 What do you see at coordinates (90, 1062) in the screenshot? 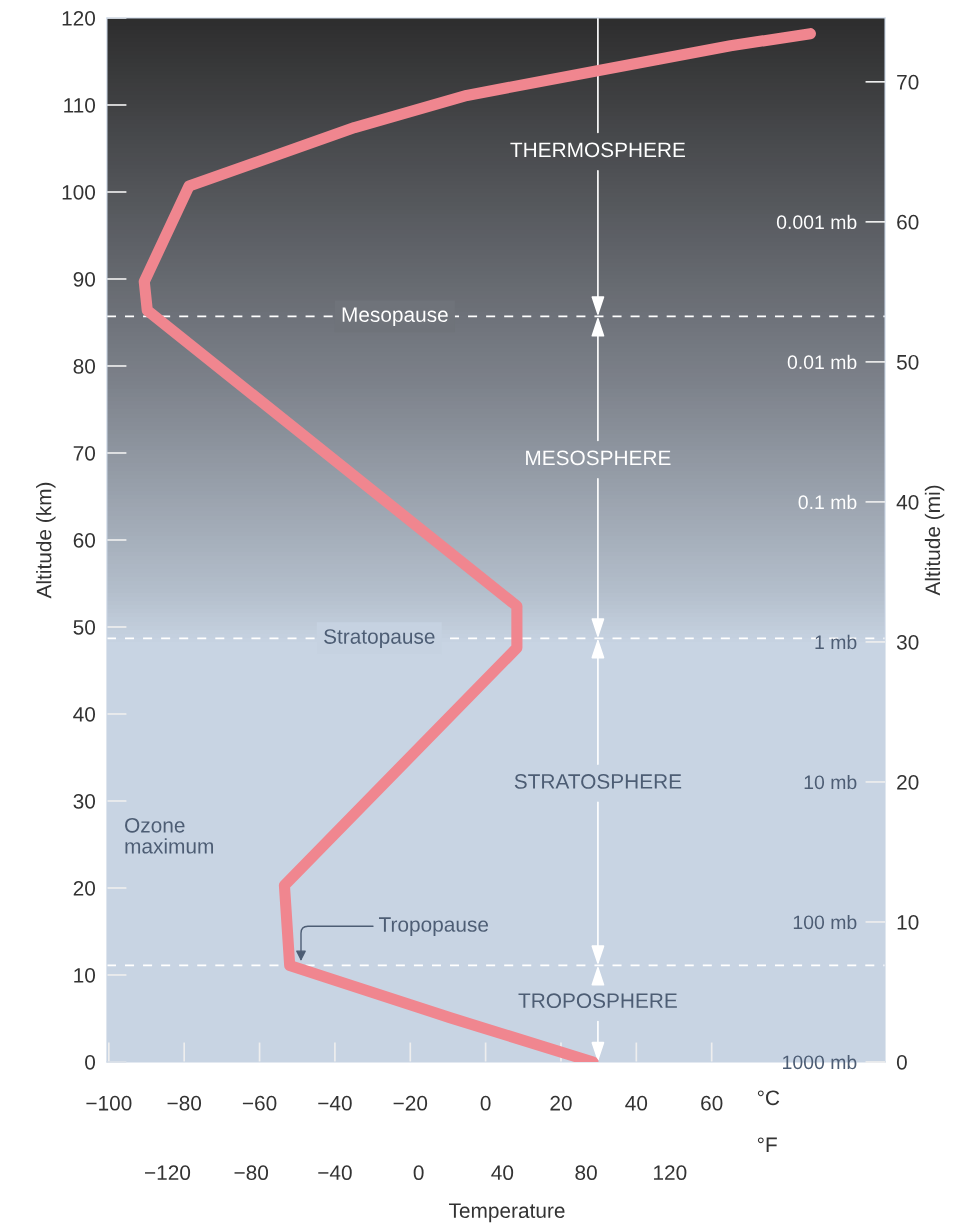
I see `y-tick-label: 0` at bounding box center [90, 1062].